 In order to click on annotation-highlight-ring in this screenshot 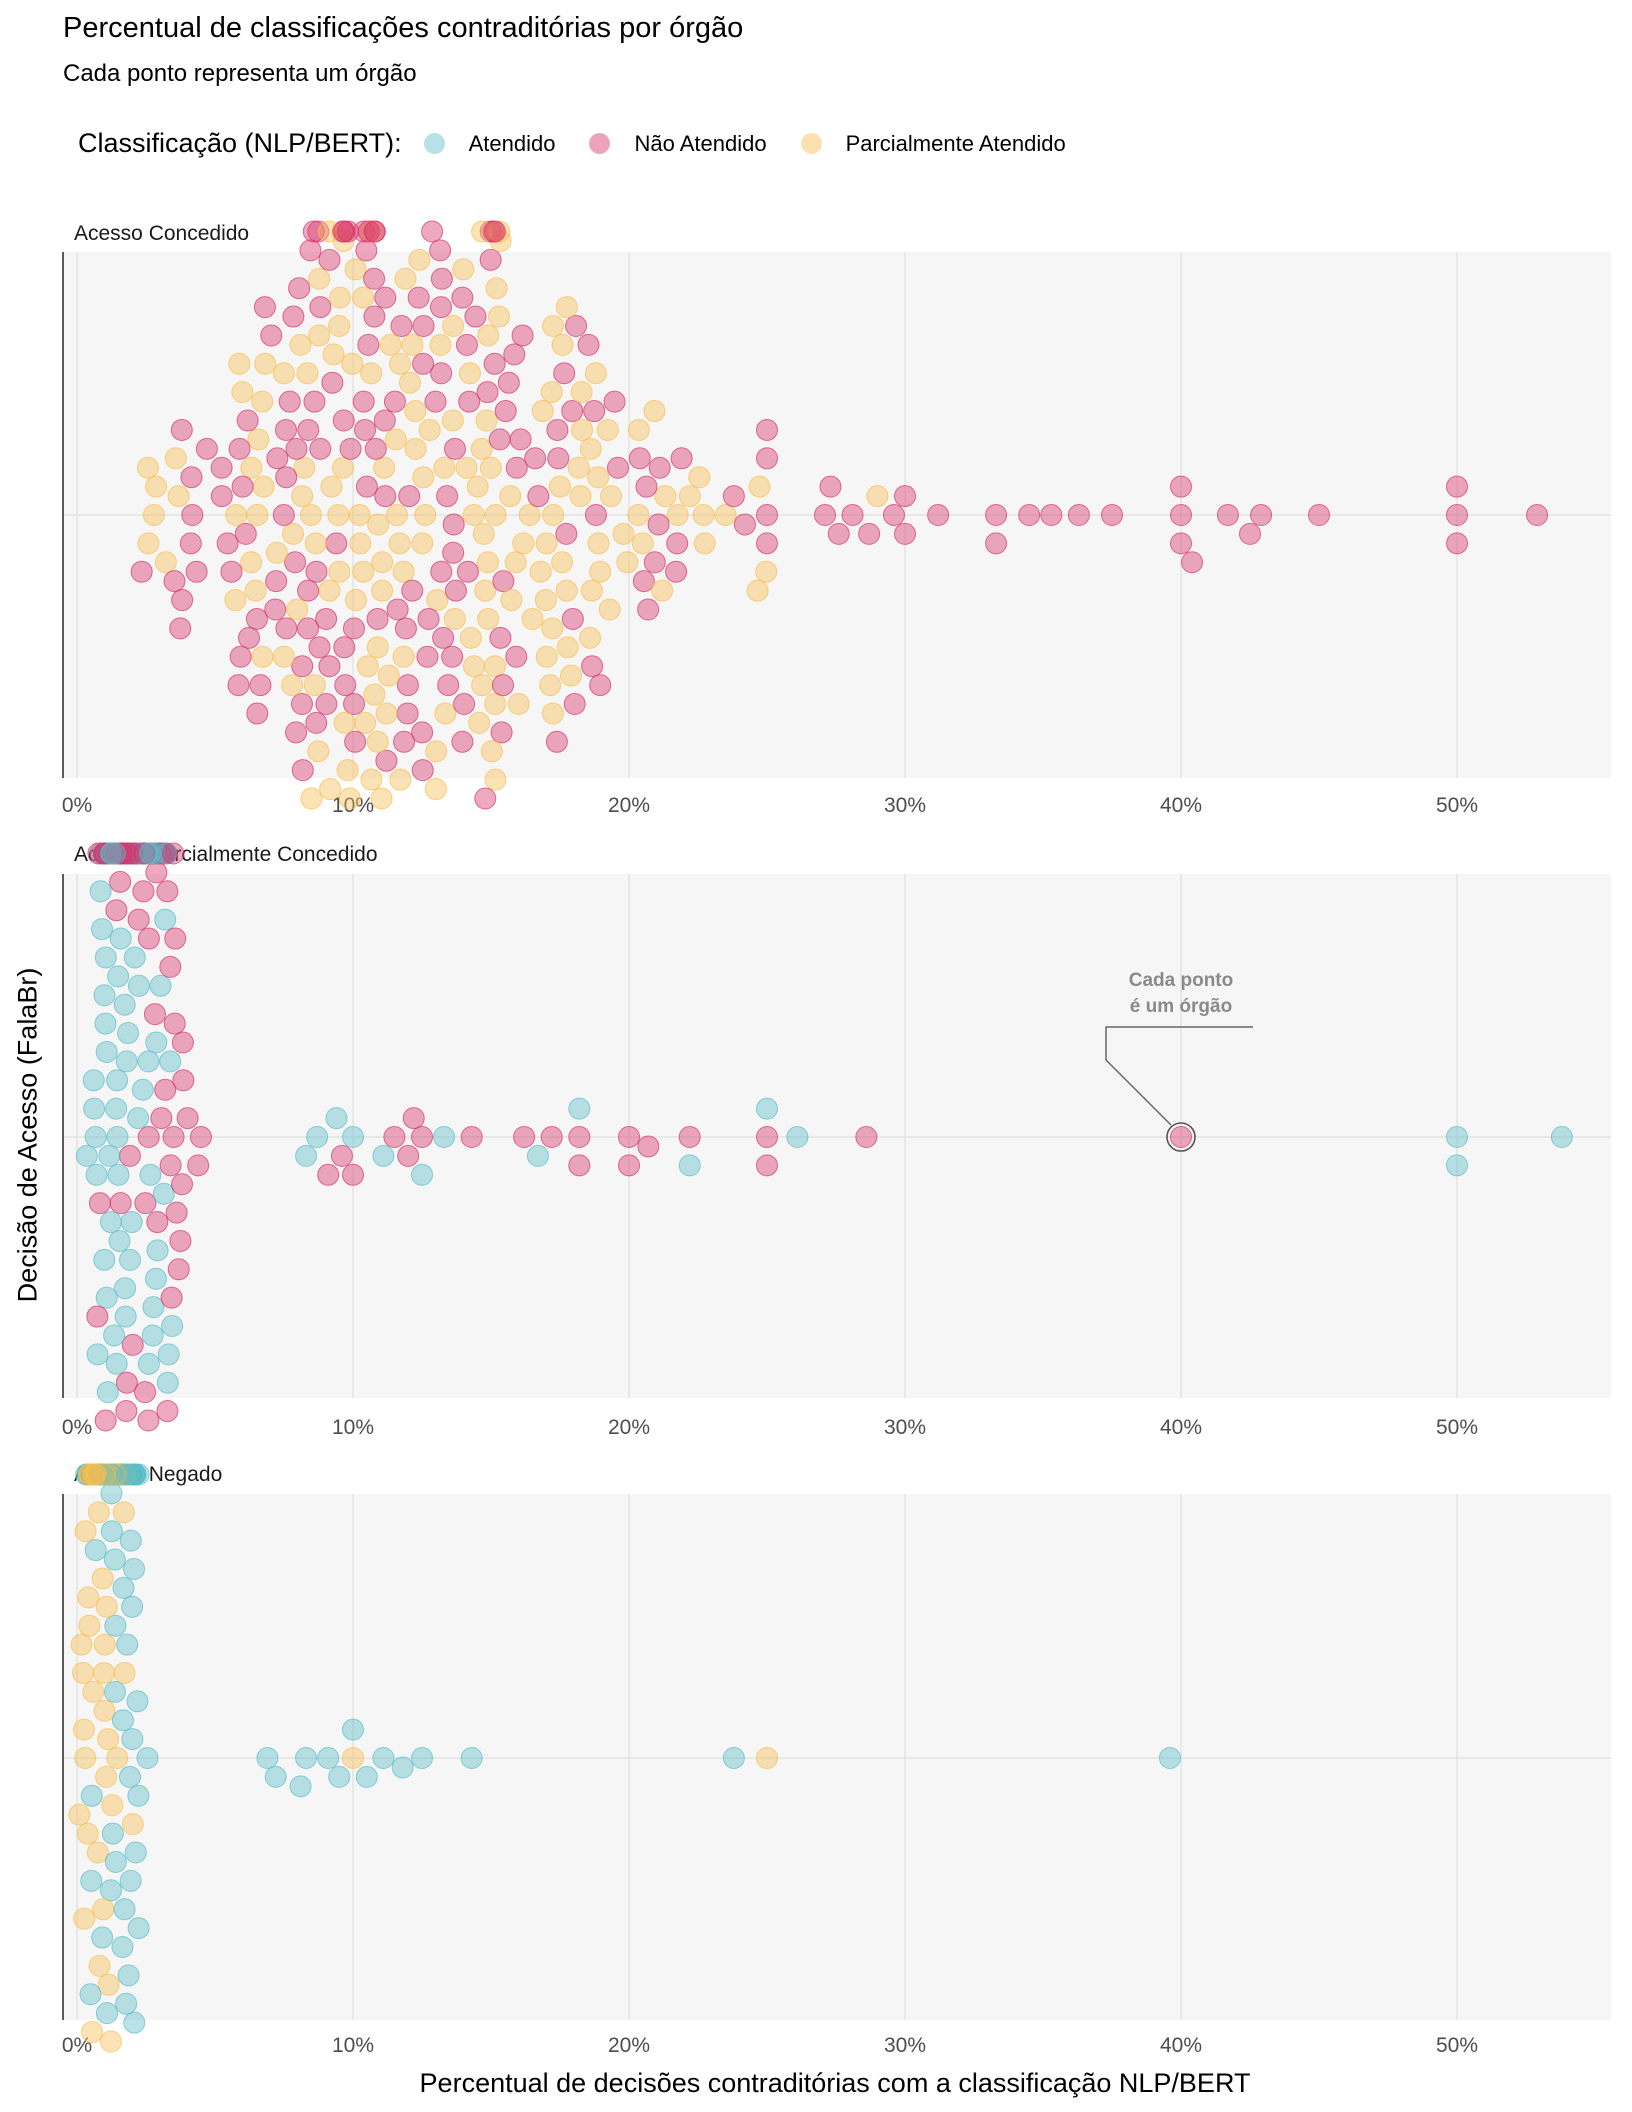, I will do `click(1181, 1137)`.